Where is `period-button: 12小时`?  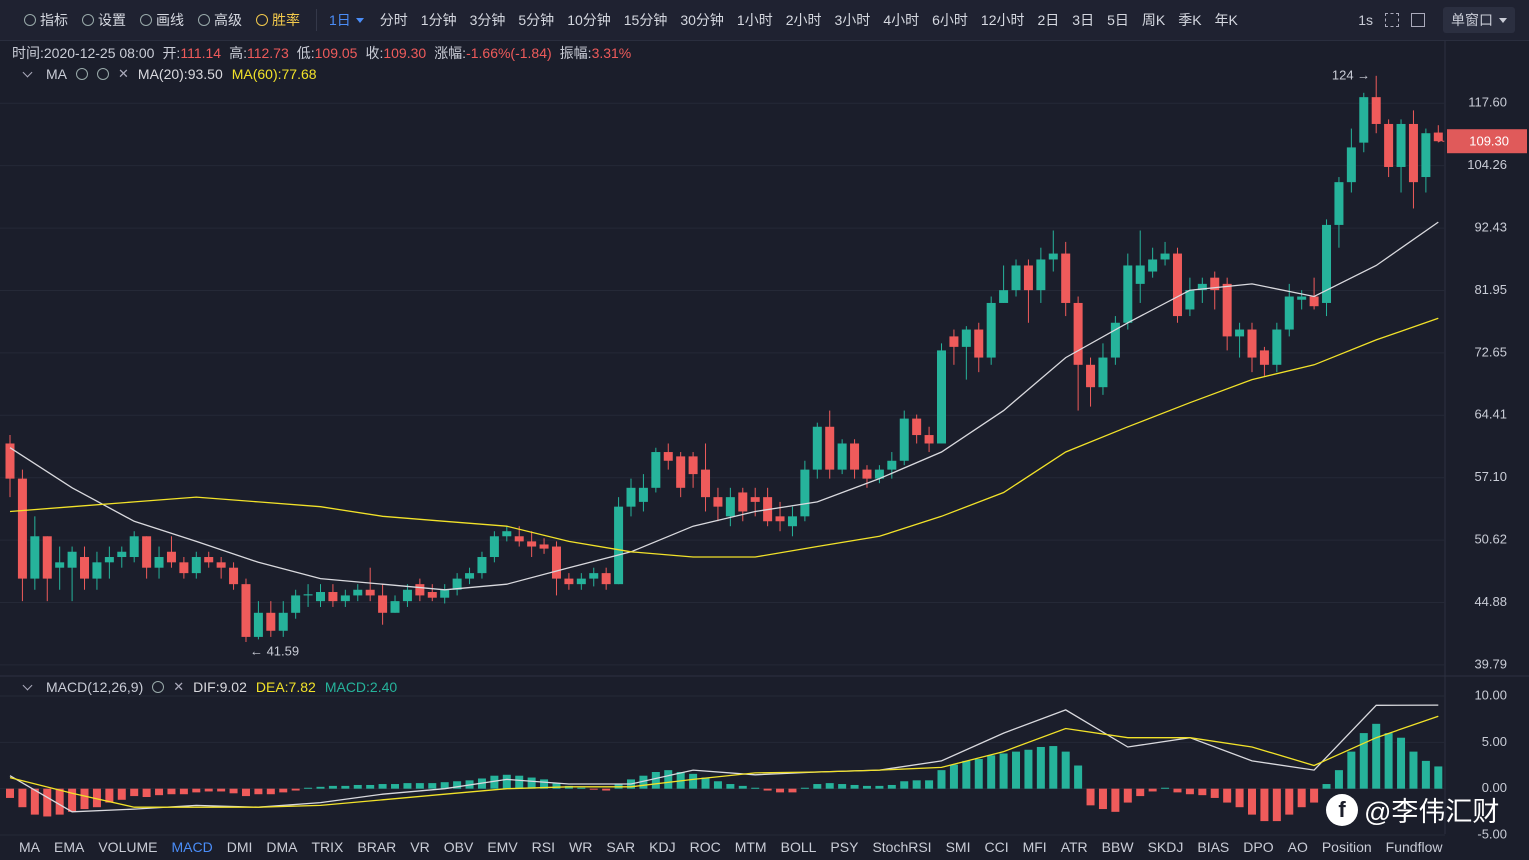
period-button: 12小时 is located at coordinates (1002, 20).